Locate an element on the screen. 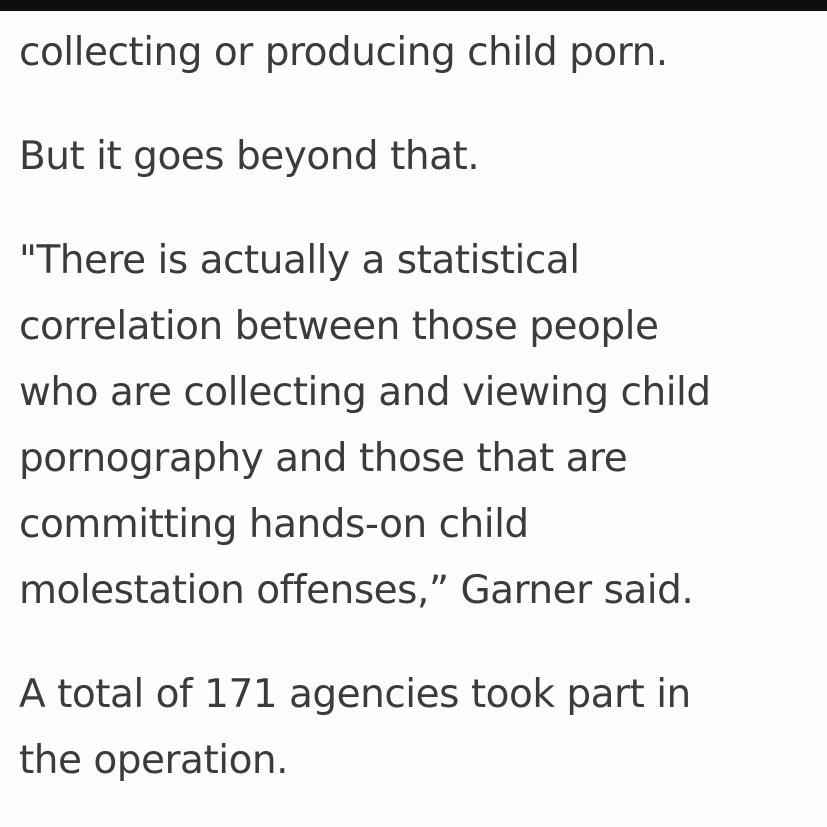 This screenshot has height=827, width=827. text-line: "There is actually a statistical is located at coordinates (299, 260).